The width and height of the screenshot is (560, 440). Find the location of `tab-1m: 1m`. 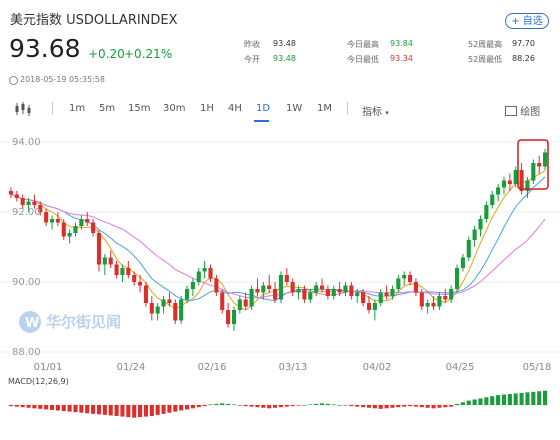

tab-1m: 1m is located at coordinates (77, 108).